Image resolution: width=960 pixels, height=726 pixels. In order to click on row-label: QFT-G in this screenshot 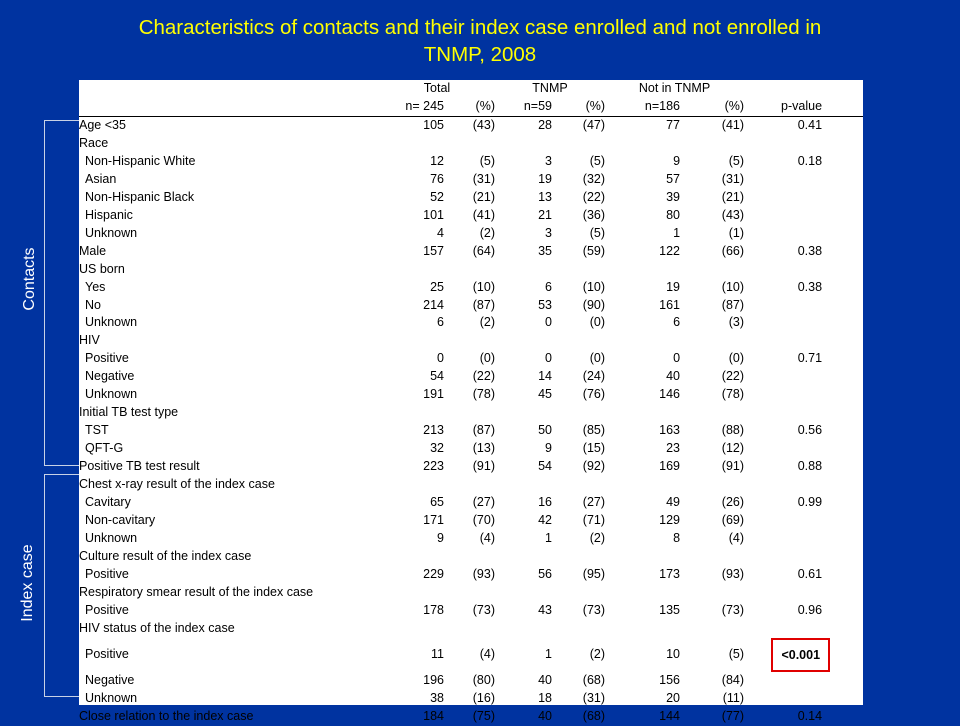, I will do `click(104, 448)`.